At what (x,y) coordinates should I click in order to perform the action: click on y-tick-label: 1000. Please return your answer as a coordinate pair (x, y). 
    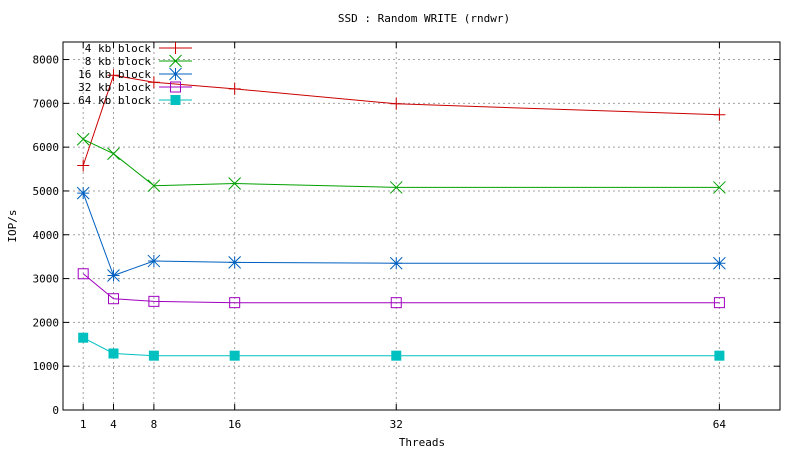
    Looking at the image, I should click on (46, 366).